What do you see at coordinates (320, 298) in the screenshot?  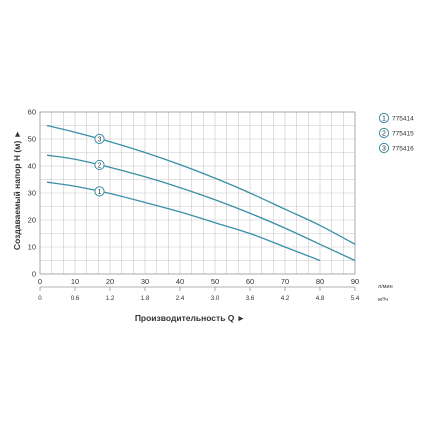 I see `x-secondary-tick-label: 4.8` at bounding box center [320, 298].